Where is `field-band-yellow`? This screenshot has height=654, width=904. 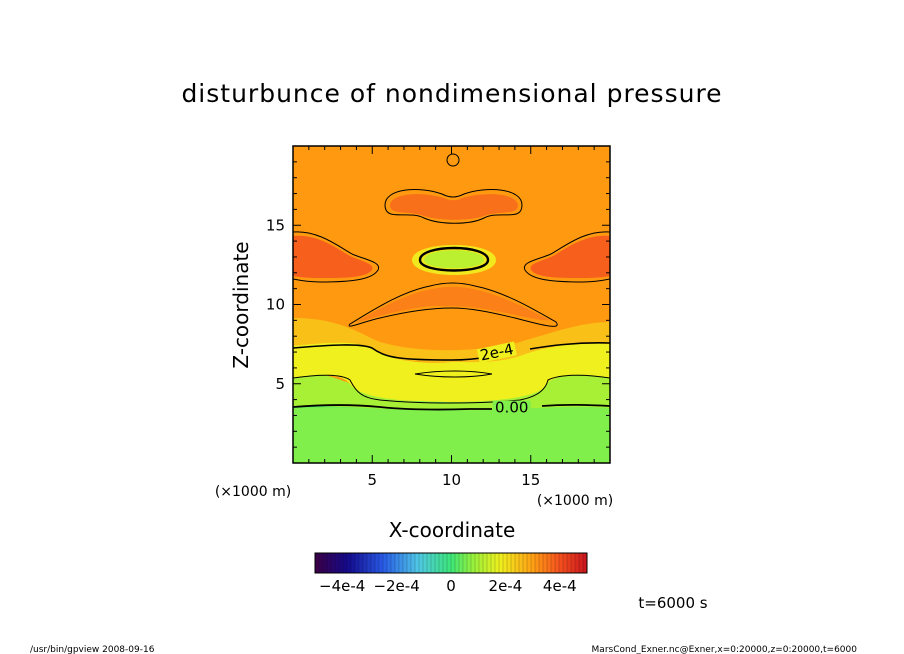 field-band-yellow is located at coordinates (451, 370).